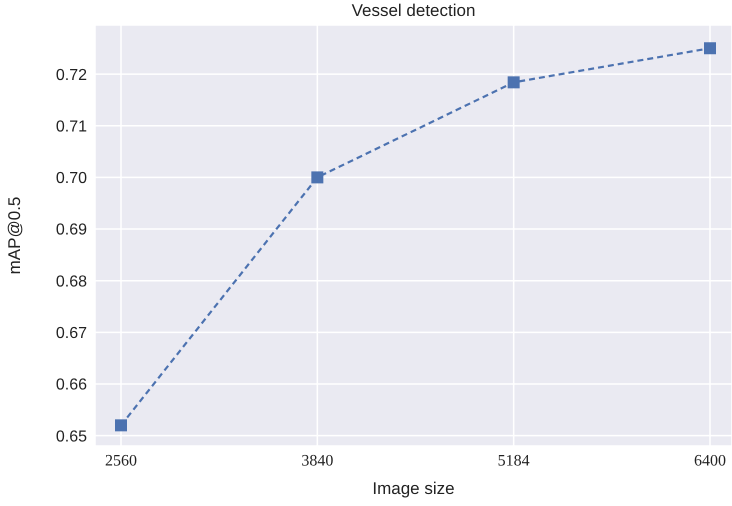 This screenshot has width=732, height=506. What do you see at coordinates (514, 461) in the screenshot?
I see `x-tick-label: 5184` at bounding box center [514, 461].